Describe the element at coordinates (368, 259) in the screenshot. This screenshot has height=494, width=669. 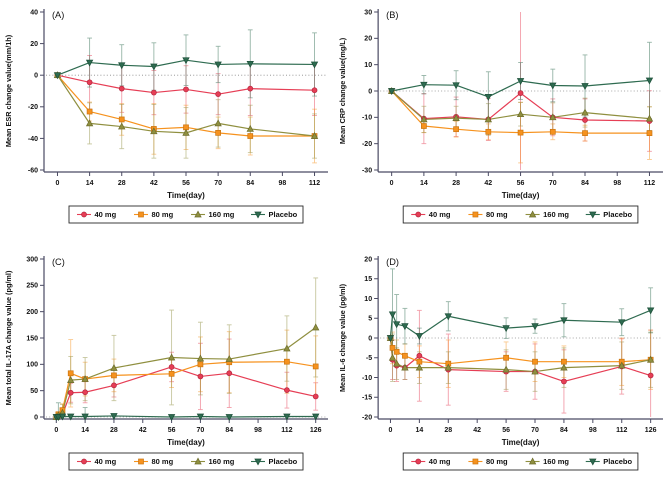
I see `y-tick-label: 20` at that location.